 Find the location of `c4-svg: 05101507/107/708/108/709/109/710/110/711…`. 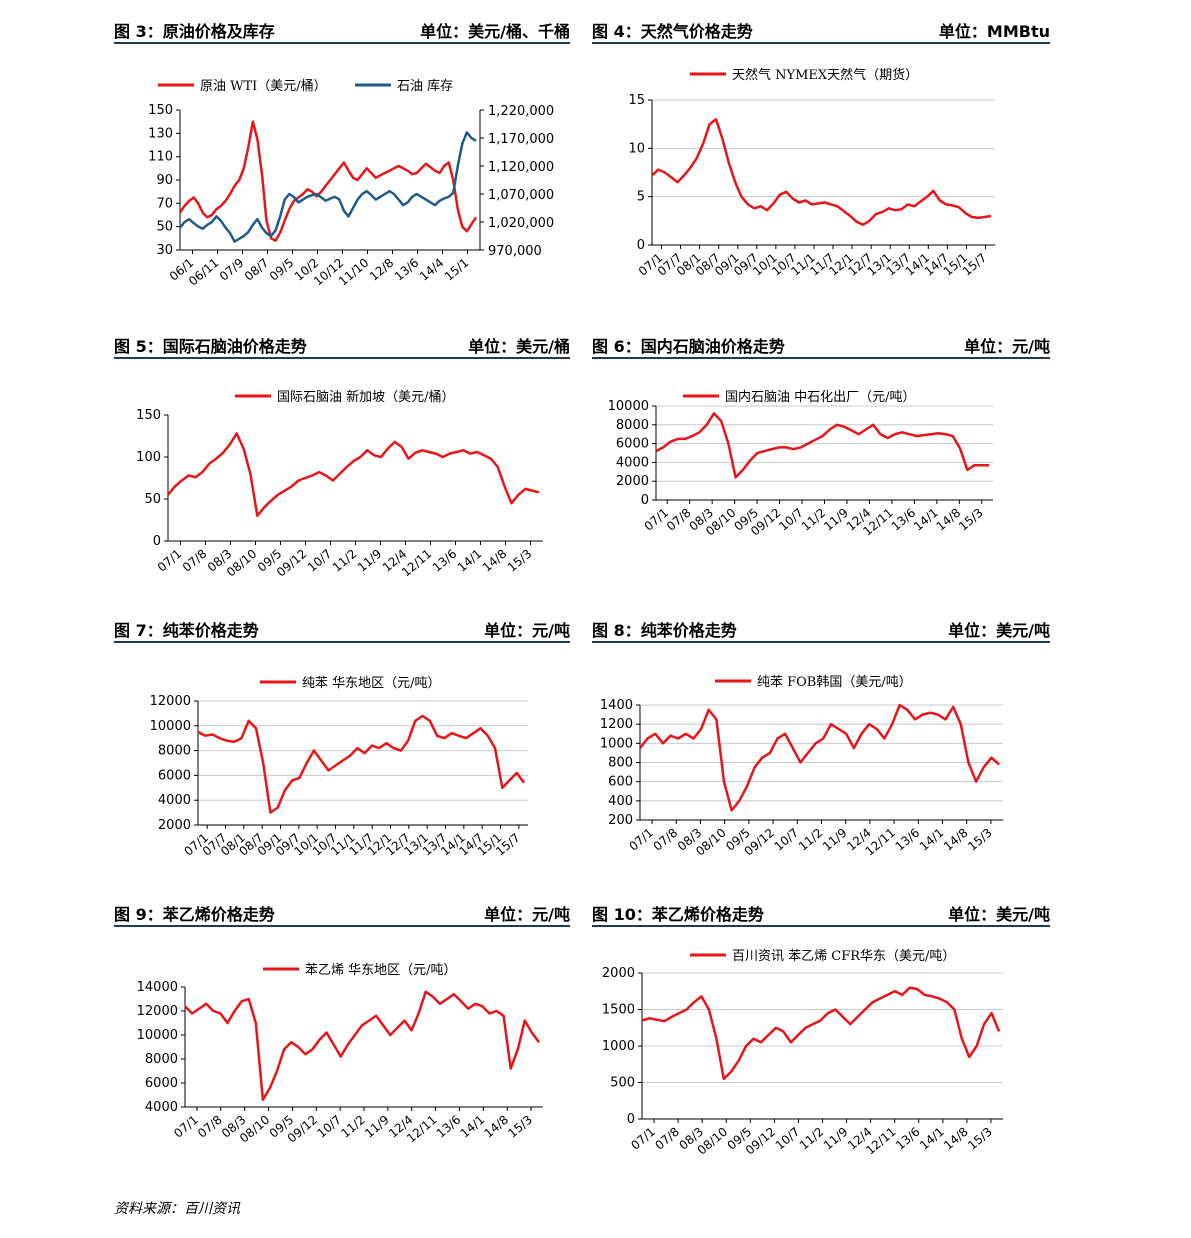

c4-svg: 05101507/107/708/108/709/109/710/110/711… is located at coordinates (811, 173).